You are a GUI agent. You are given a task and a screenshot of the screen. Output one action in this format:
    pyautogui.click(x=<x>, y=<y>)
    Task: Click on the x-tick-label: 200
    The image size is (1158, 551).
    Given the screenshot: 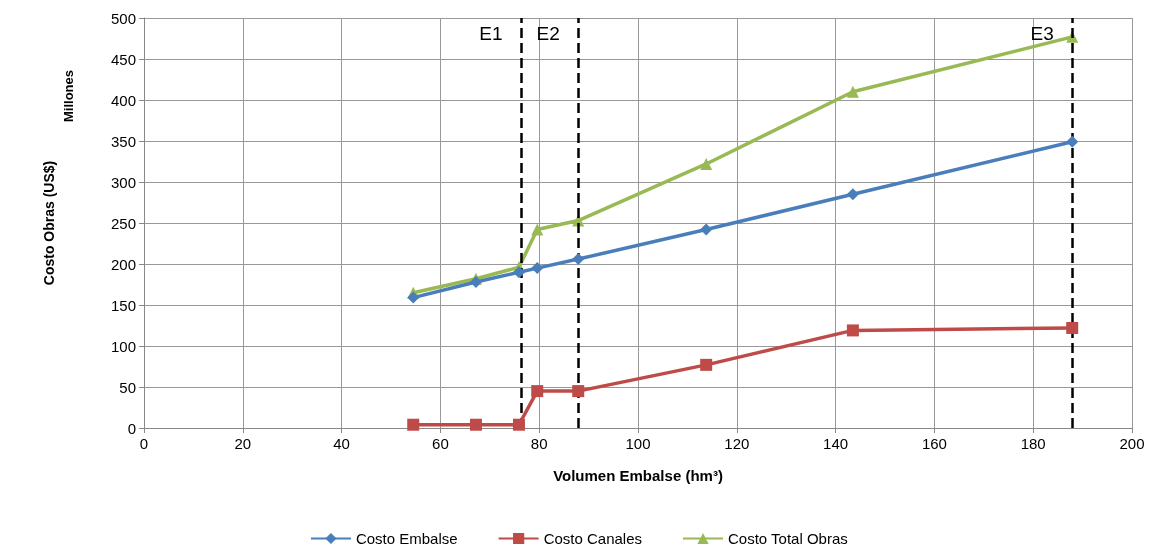 What is the action you would take?
    pyautogui.click(x=1132, y=443)
    